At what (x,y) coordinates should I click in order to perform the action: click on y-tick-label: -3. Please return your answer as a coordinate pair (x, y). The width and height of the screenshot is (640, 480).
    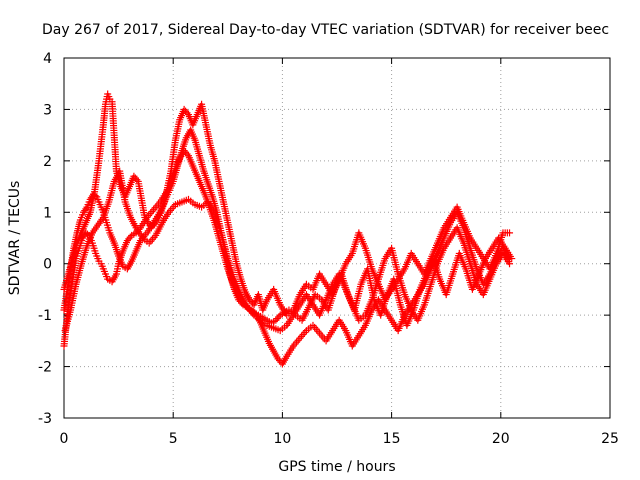
    Looking at the image, I should click on (45, 419).